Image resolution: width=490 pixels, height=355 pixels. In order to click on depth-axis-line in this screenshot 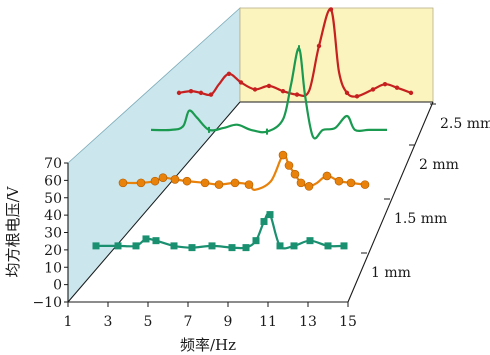, I will do `click(390, 202)`.